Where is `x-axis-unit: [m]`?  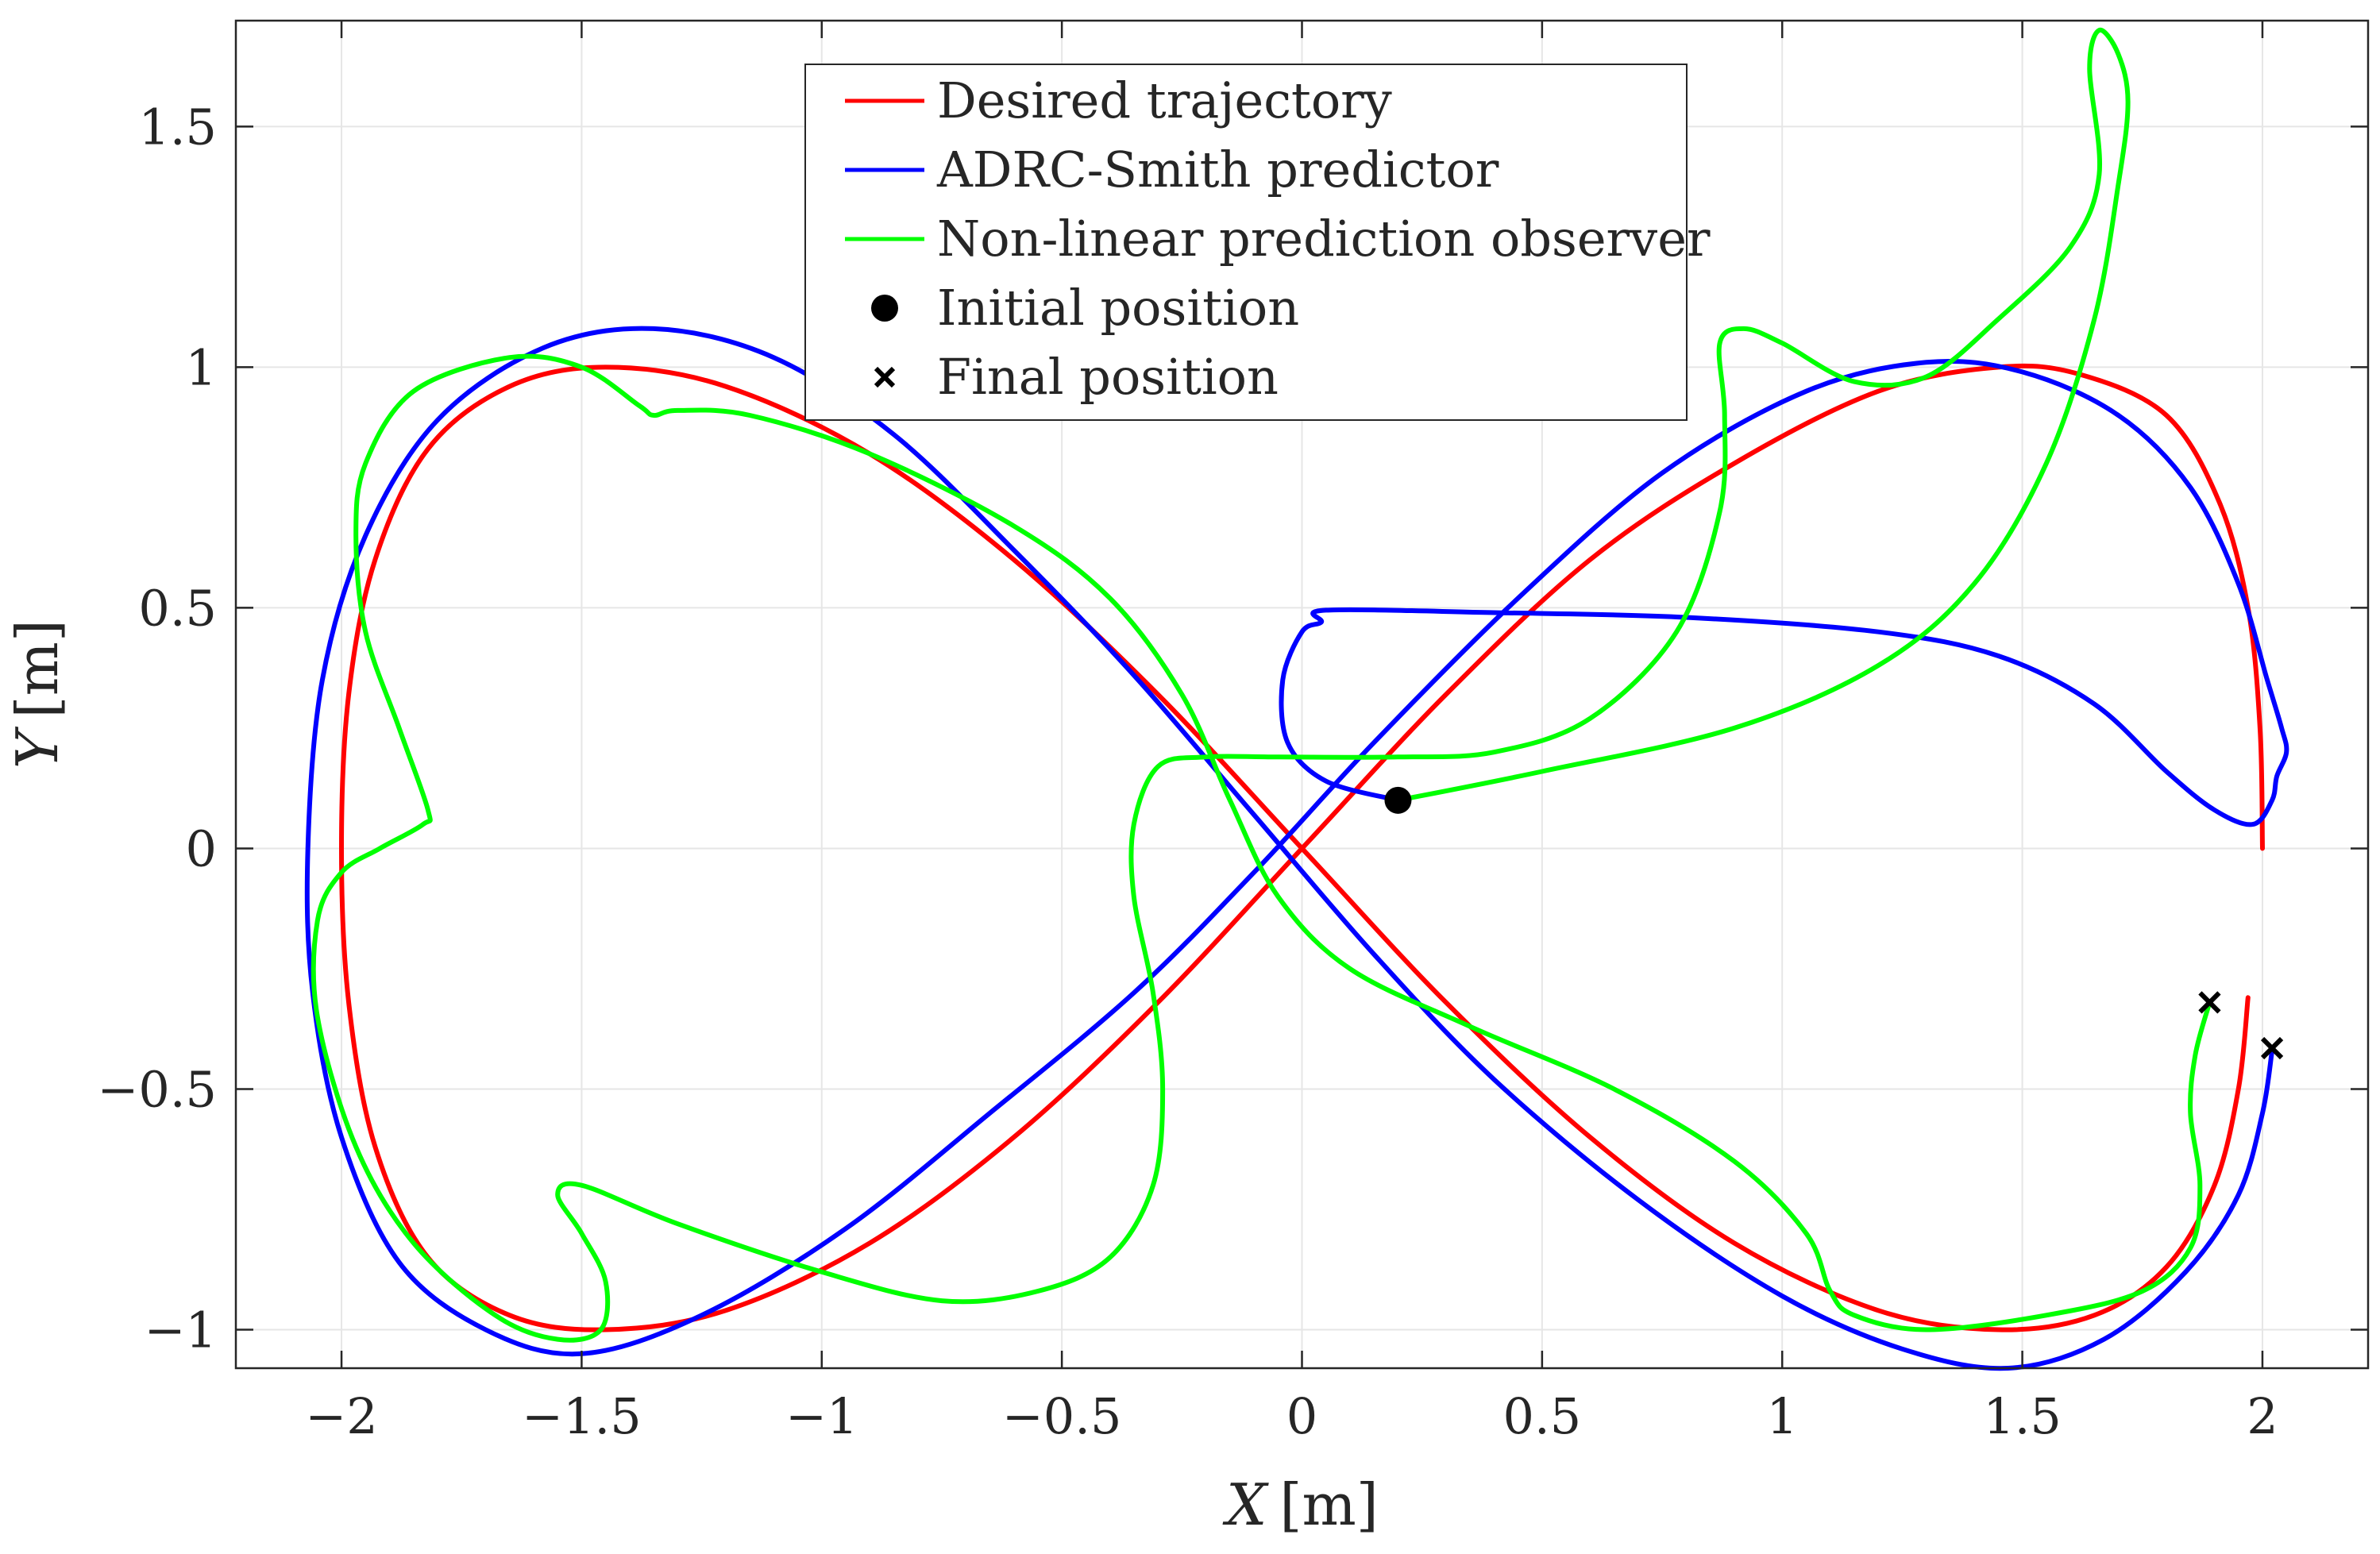 x-axis-unit: [m] is located at coordinates (1328, 1504).